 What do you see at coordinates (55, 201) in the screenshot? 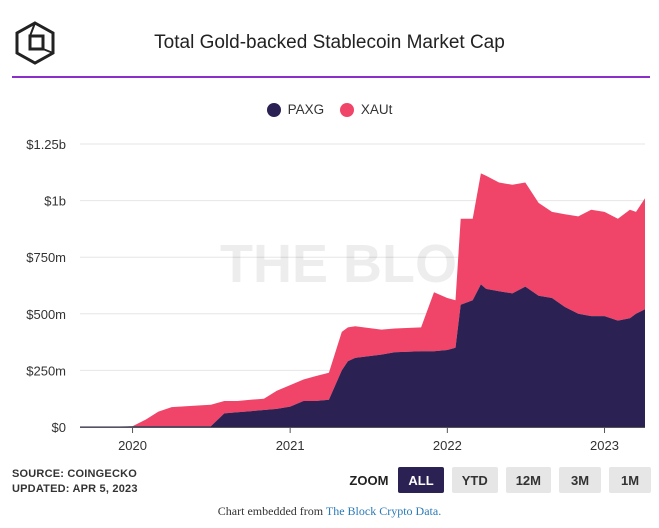
I see `y-tick-label: $1b` at bounding box center [55, 201].